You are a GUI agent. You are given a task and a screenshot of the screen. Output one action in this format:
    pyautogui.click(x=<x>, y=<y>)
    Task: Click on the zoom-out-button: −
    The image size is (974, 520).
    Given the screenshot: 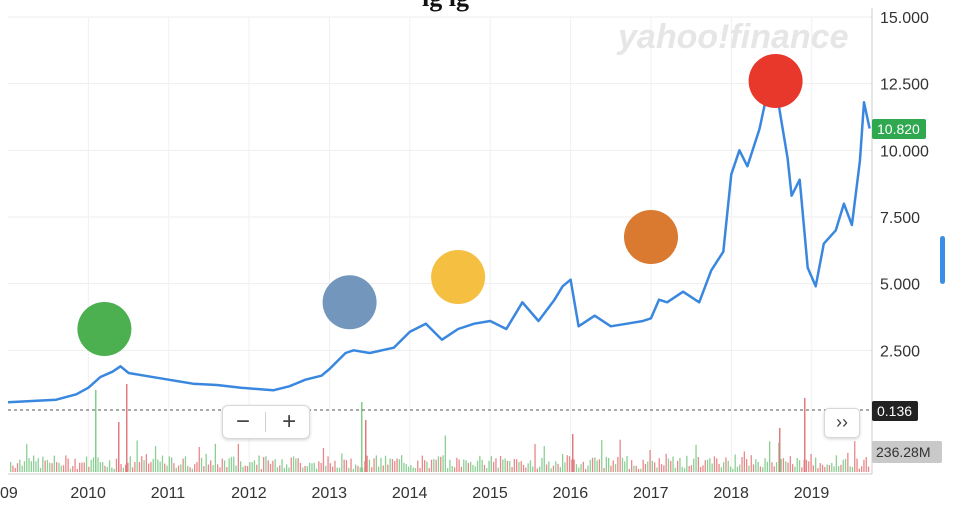 What is the action you would take?
    pyautogui.click(x=242, y=421)
    